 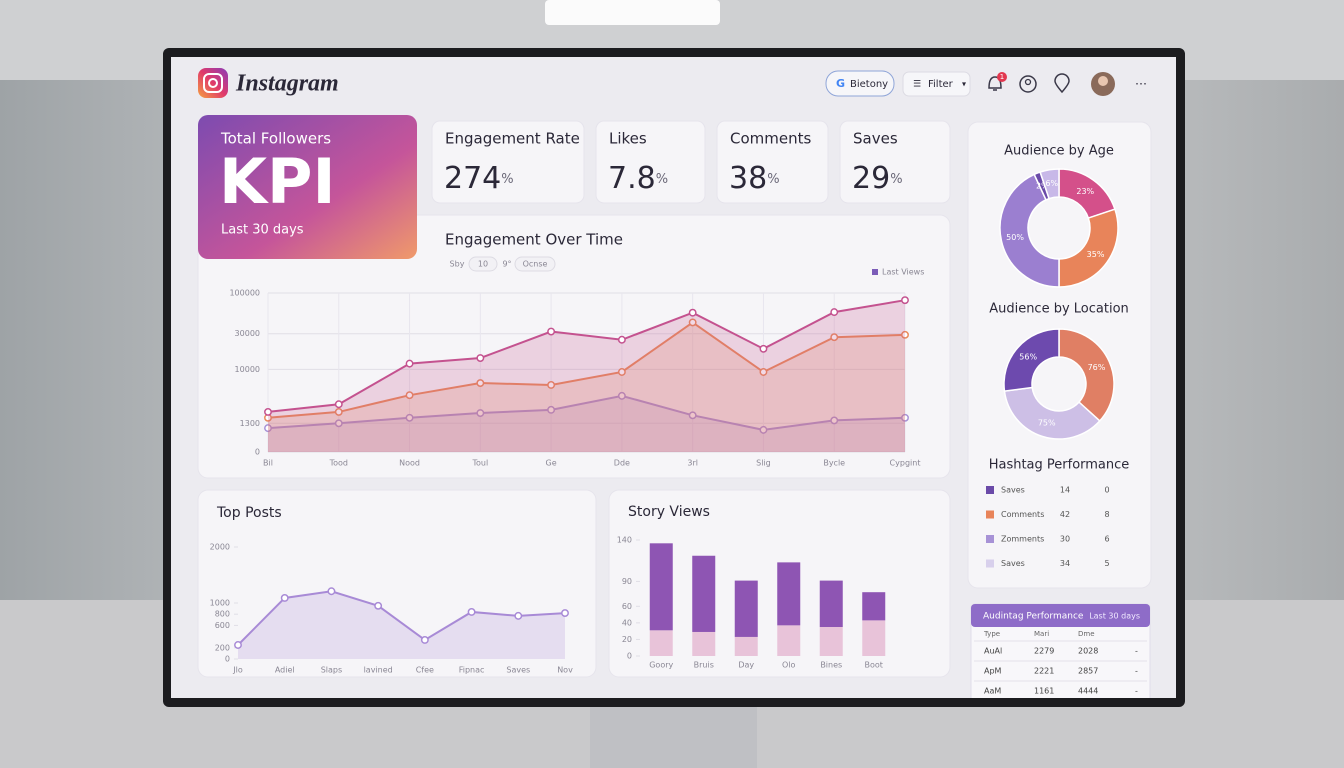 I want to click on table-cell: 2221, so click(x=1044, y=671).